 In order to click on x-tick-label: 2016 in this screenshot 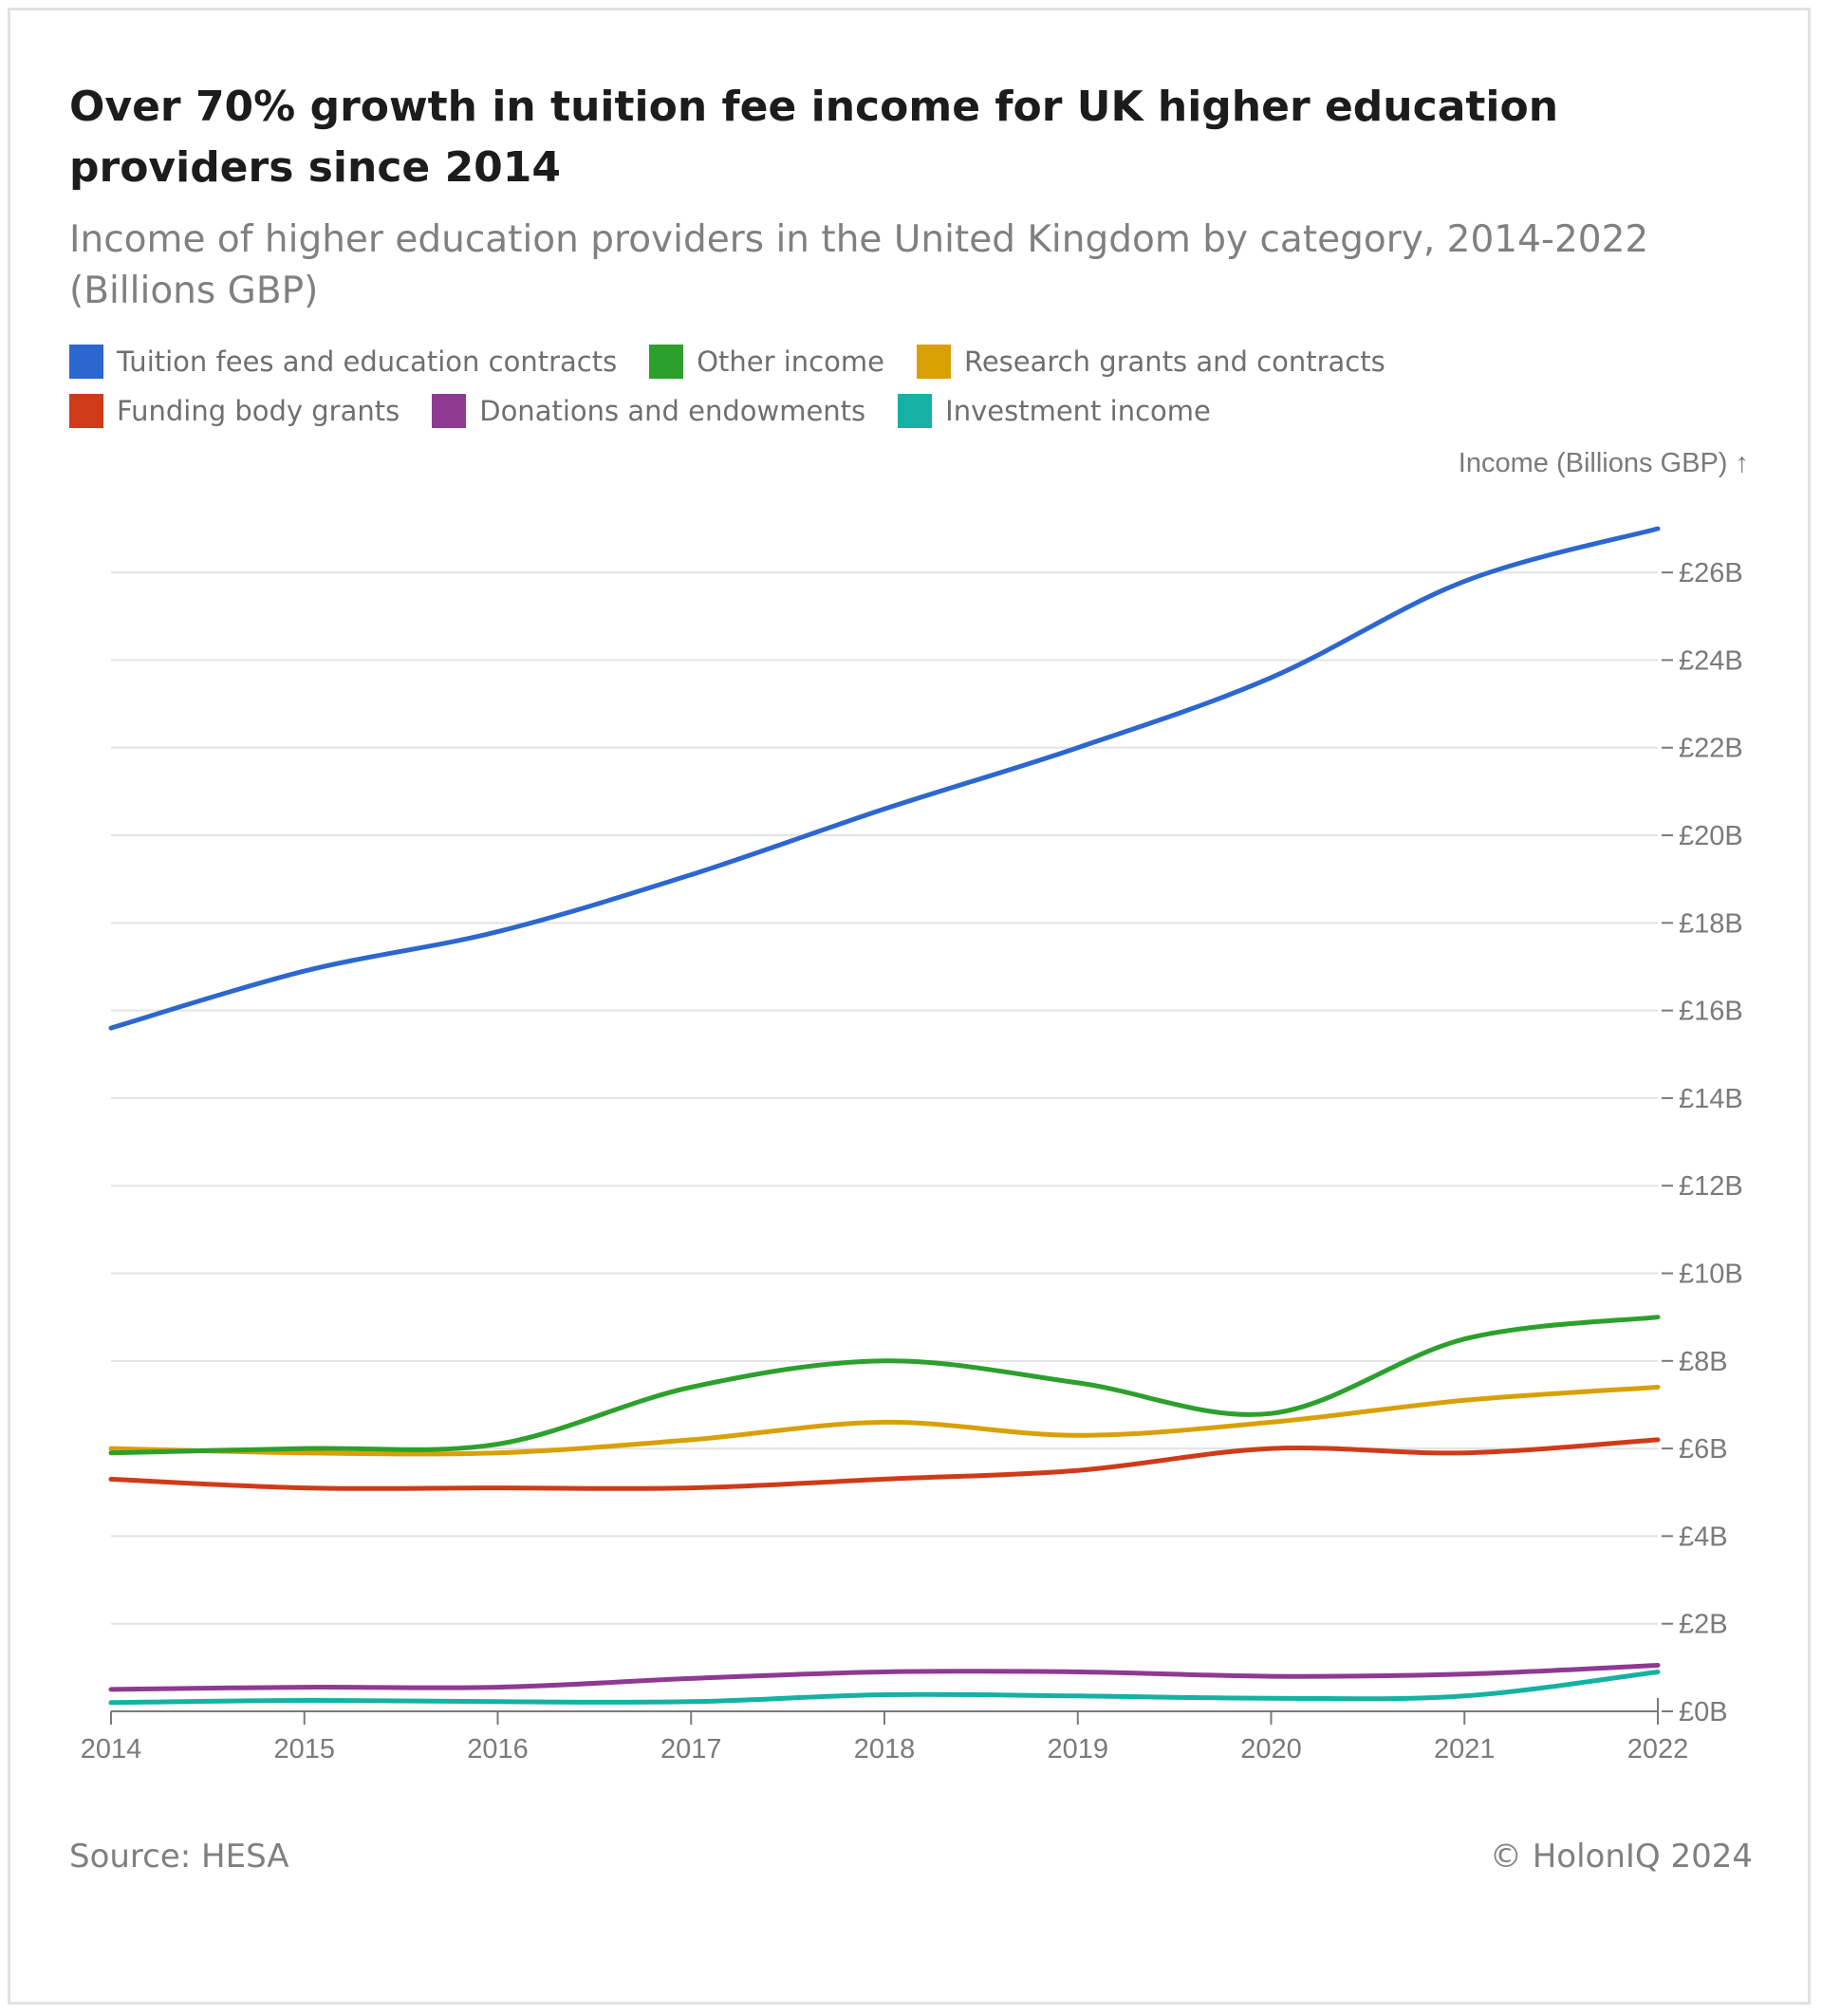, I will do `click(498, 1749)`.